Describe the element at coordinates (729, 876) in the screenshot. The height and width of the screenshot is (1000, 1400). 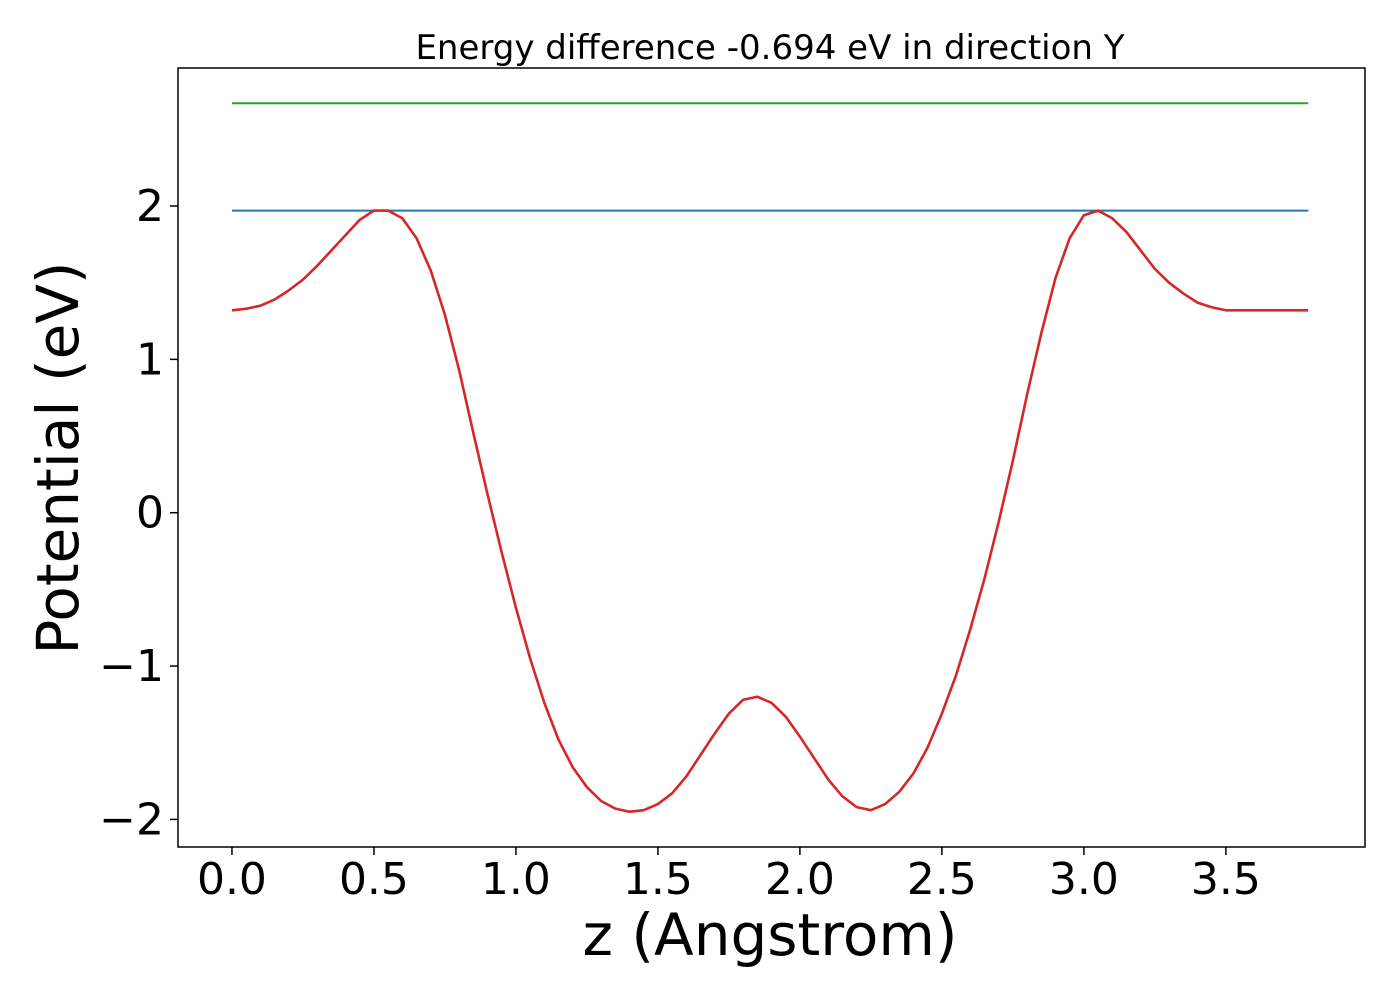
I see `x-axis-ticks: 0.0 0.5 1.0 1.5 2.0 2.5 3.0 3.5` at that location.